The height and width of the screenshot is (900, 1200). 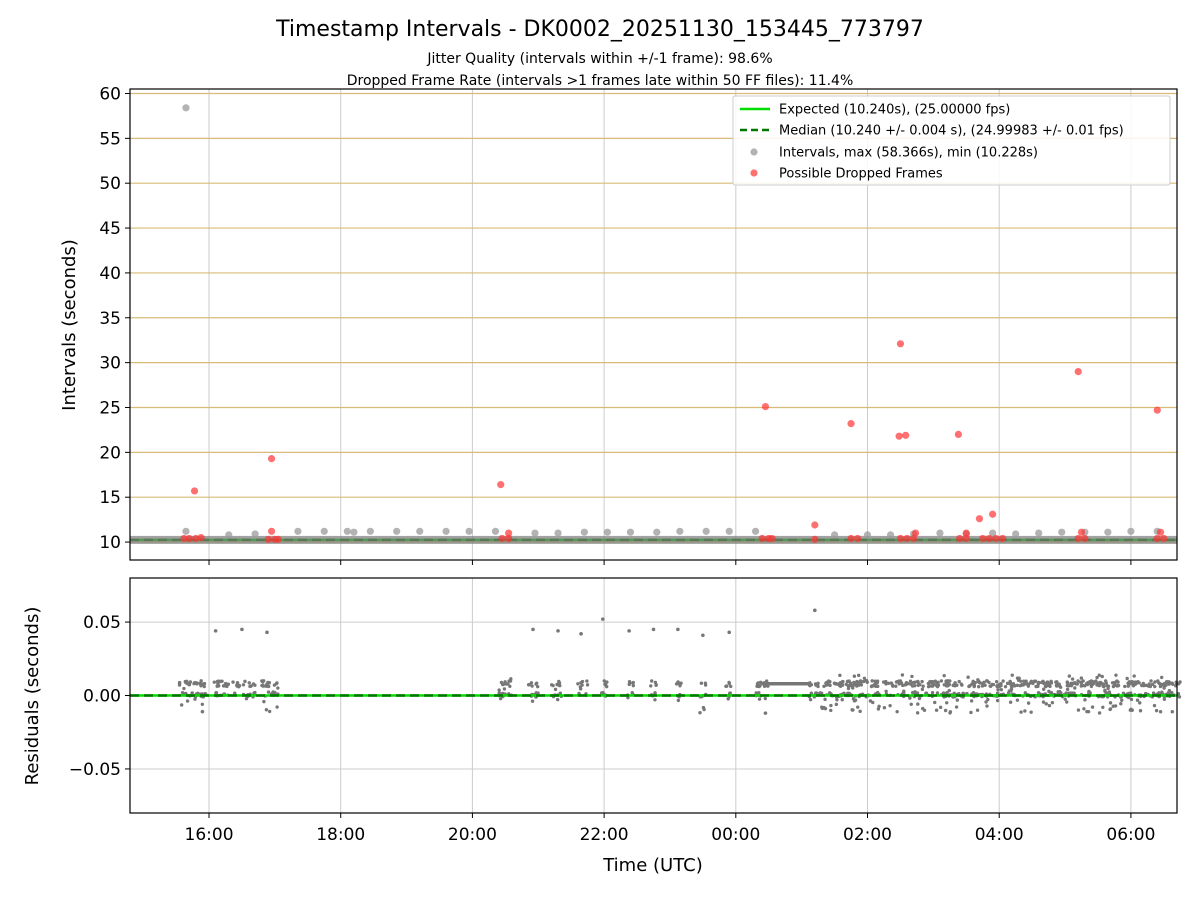 What do you see at coordinates (894, 110) in the screenshot?
I see `legend-expected-label: Expected (10.240s), (25.00000 fps)` at bounding box center [894, 110].